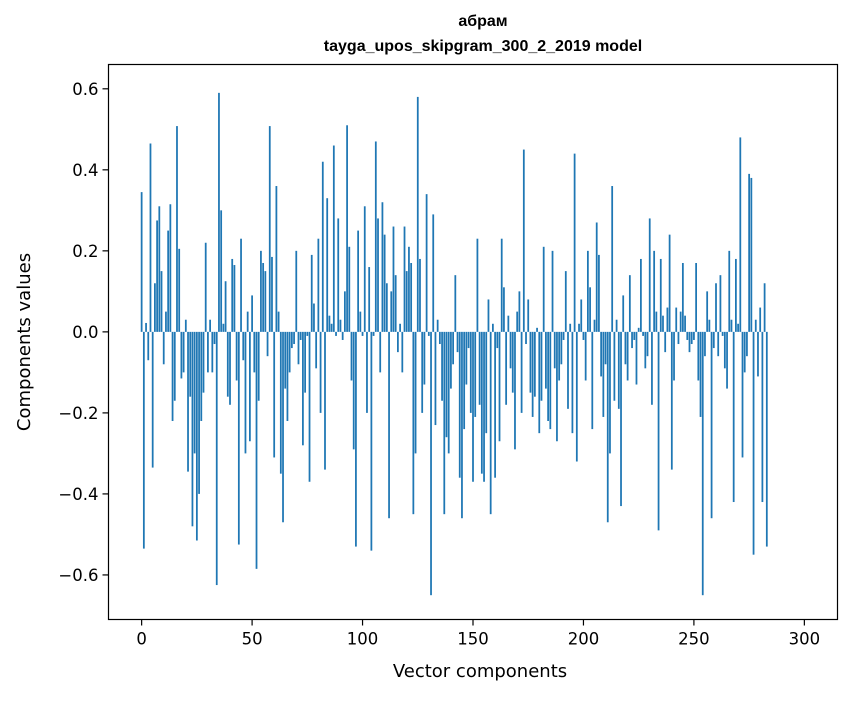  What do you see at coordinates (482, 21) in the screenshot?
I see `chart-title-word: абрам` at bounding box center [482, 21].